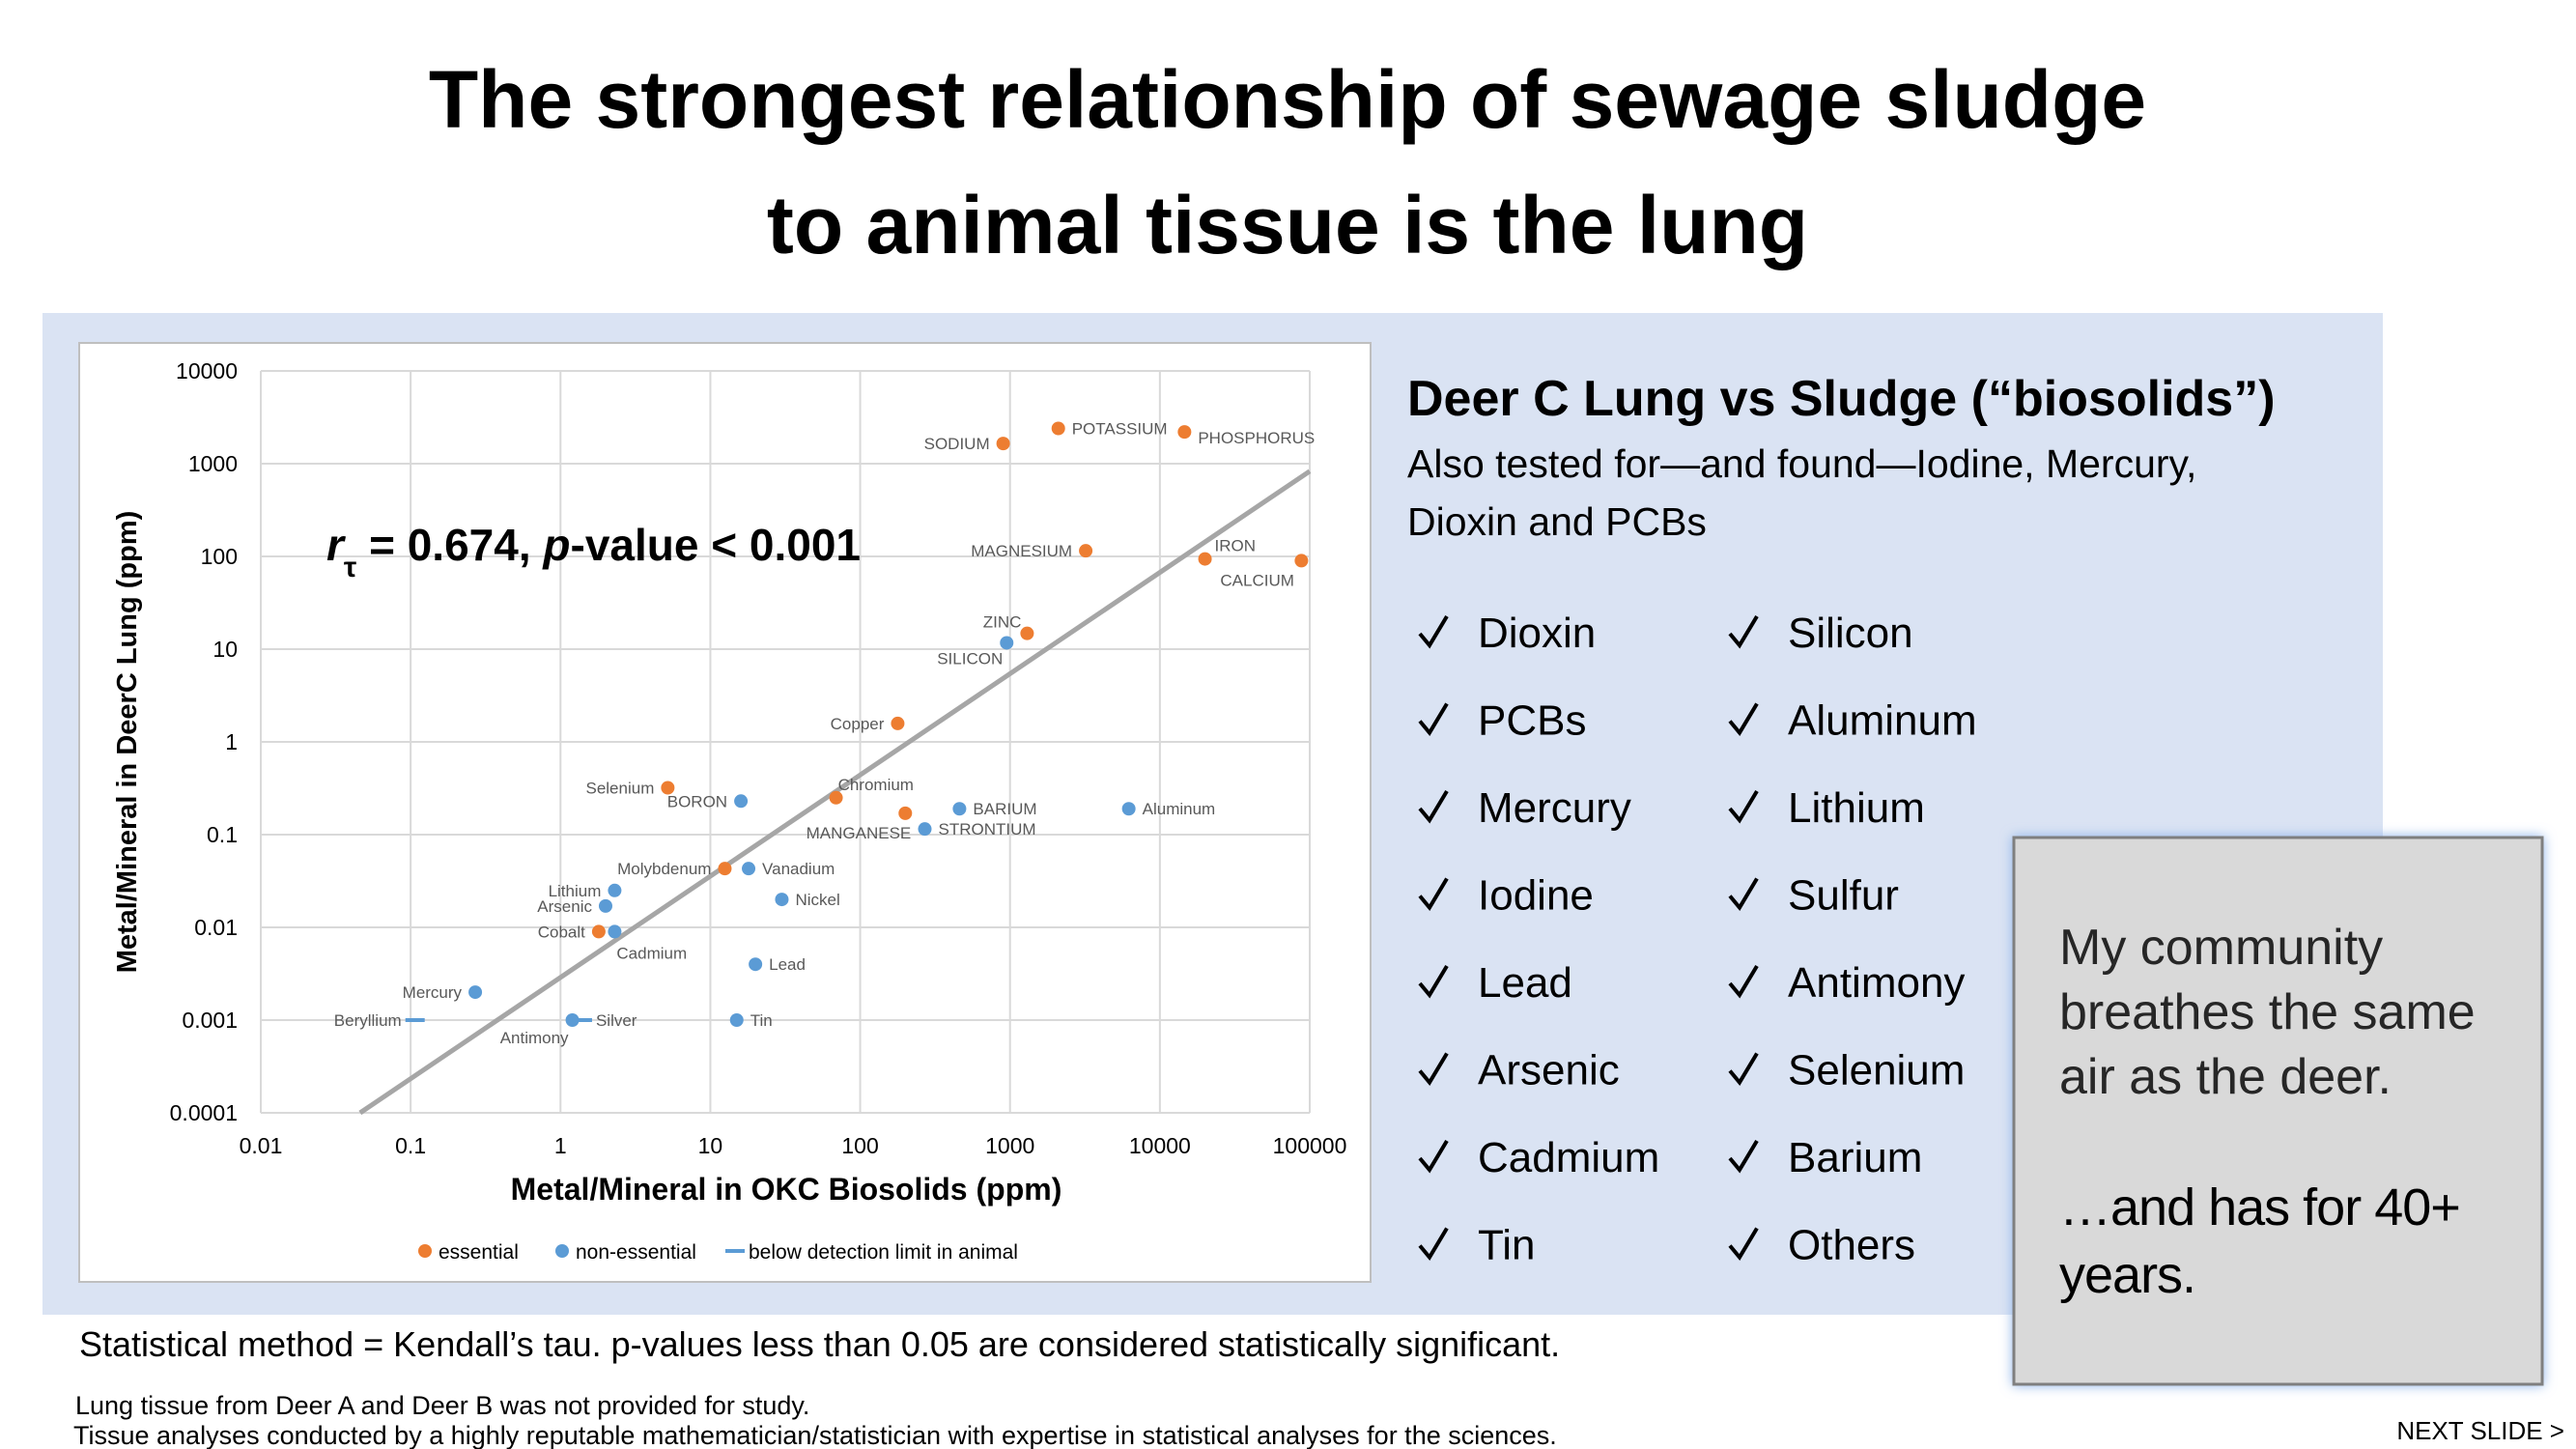  I want to click on checklist-item: Sulfur, so click(1843, 896).